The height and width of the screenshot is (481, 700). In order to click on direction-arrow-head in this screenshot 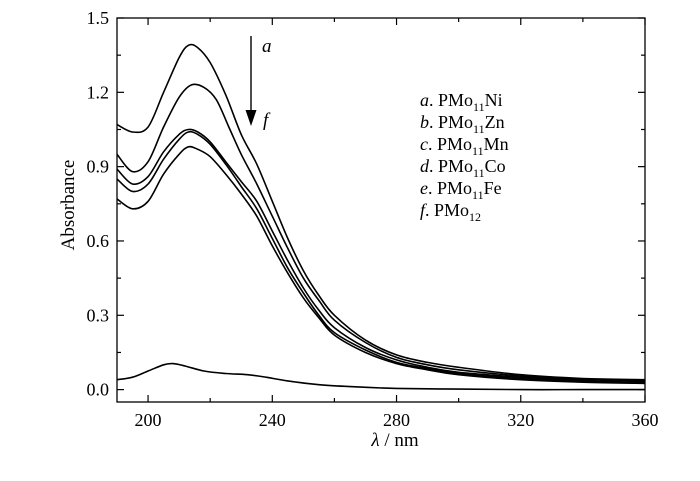, I will do `click(251, 118)`.